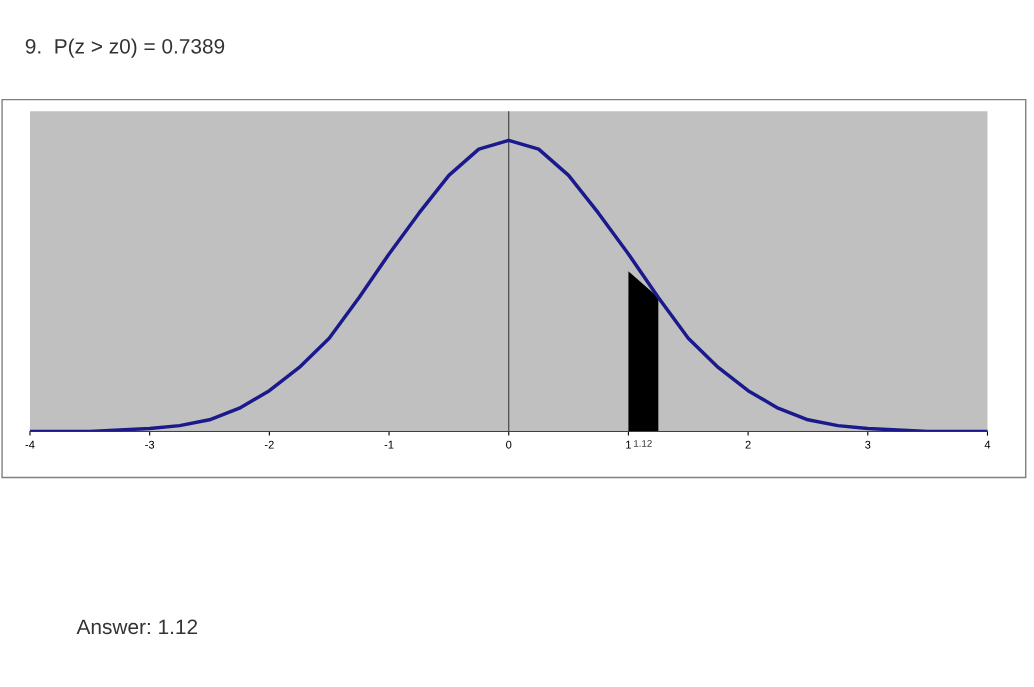 This screenshot has height=687, width=1034. What do you see at coordinates (868, 444) in the screenshot?
I see `x-tick-label: 3` at bounding box center [868, 444].